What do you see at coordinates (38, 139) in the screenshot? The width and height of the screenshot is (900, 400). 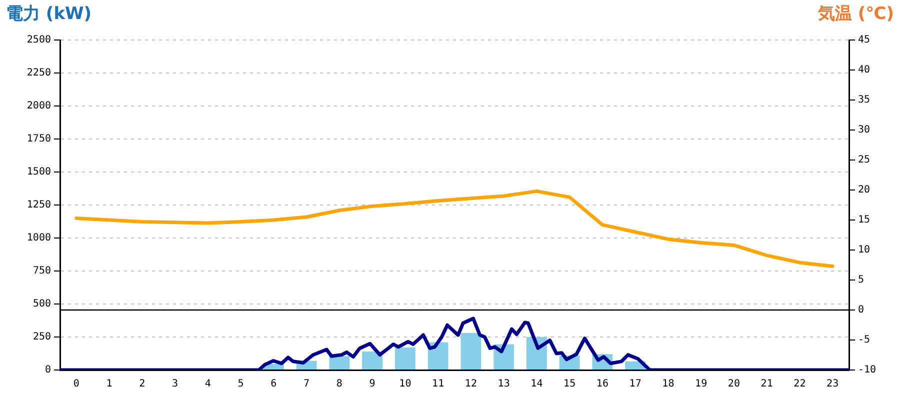 I see `y-tick-label: 1750` at bounding box center [38, 139].